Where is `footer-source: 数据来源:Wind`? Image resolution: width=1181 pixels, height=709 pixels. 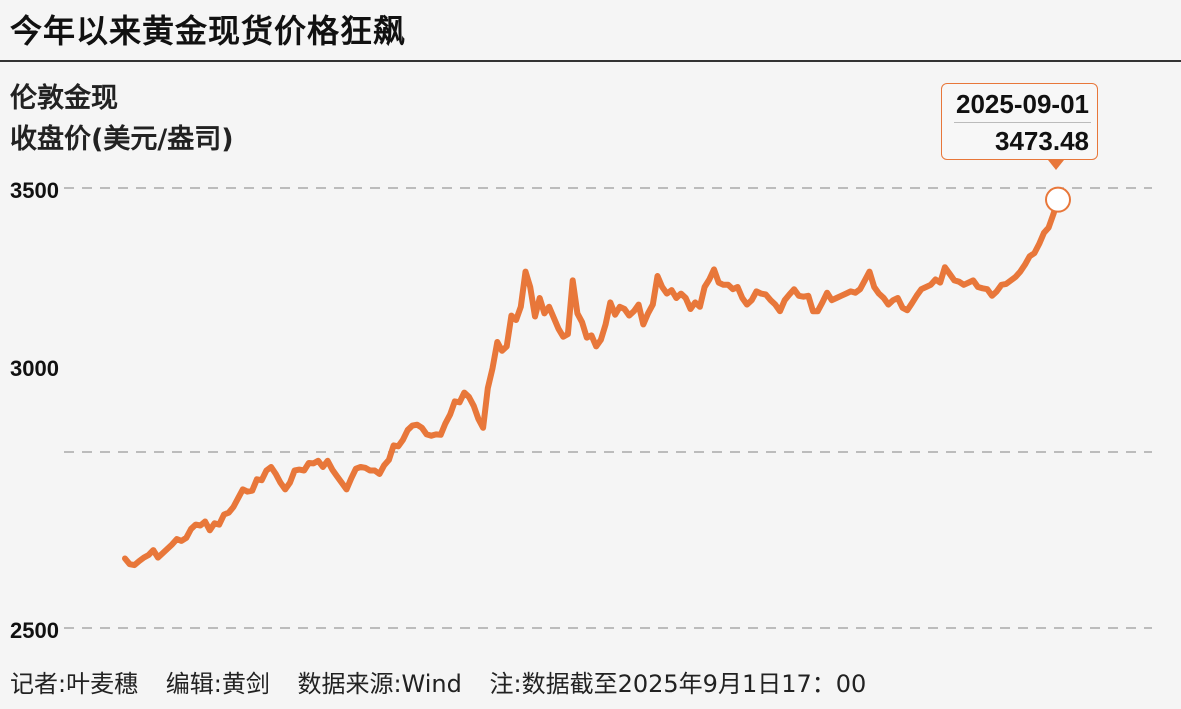
footer-source: 数据来源:Wind is located at coordinates (379, 684).